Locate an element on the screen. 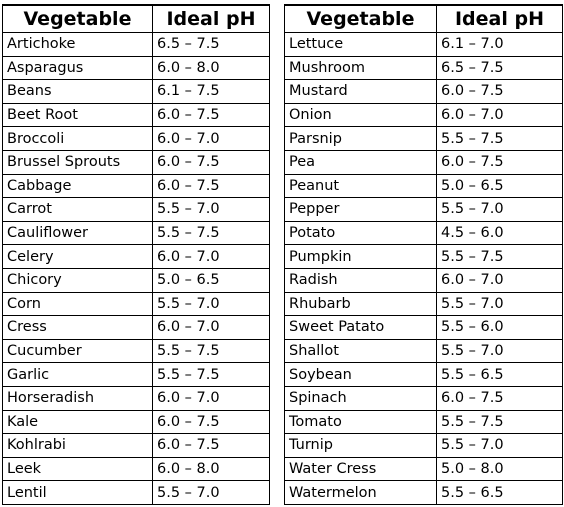 This screenshot has height=507, width=564. table-row: Peanut 5.0 – 6.5 is located at coordinates (423, 186).